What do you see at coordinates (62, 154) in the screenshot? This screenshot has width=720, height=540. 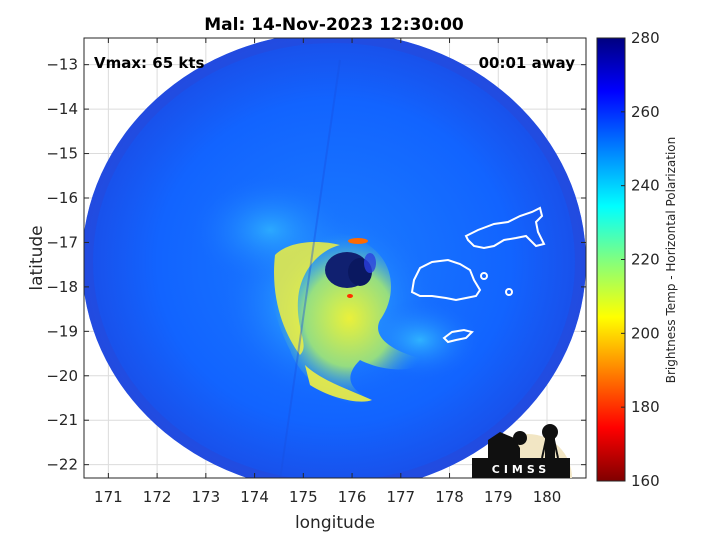 I see `y-tick-label: −15` at bounding box center [62, 154].